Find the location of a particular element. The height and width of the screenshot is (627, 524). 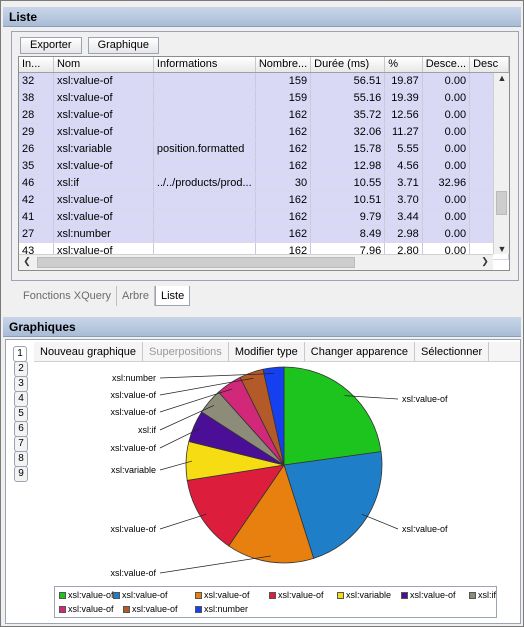

chart-toolbar-button: Nouveau graphique is located at coordinates (89, 351).